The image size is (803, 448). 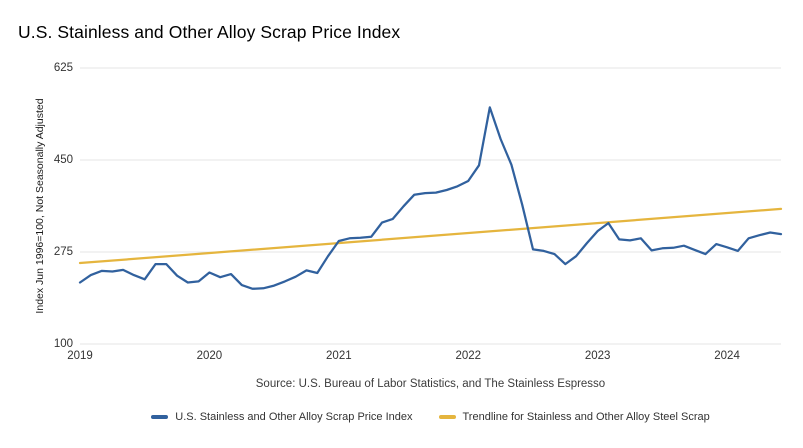 I want to click on y-tick-label-275: 275, so click(x=63, y=252).